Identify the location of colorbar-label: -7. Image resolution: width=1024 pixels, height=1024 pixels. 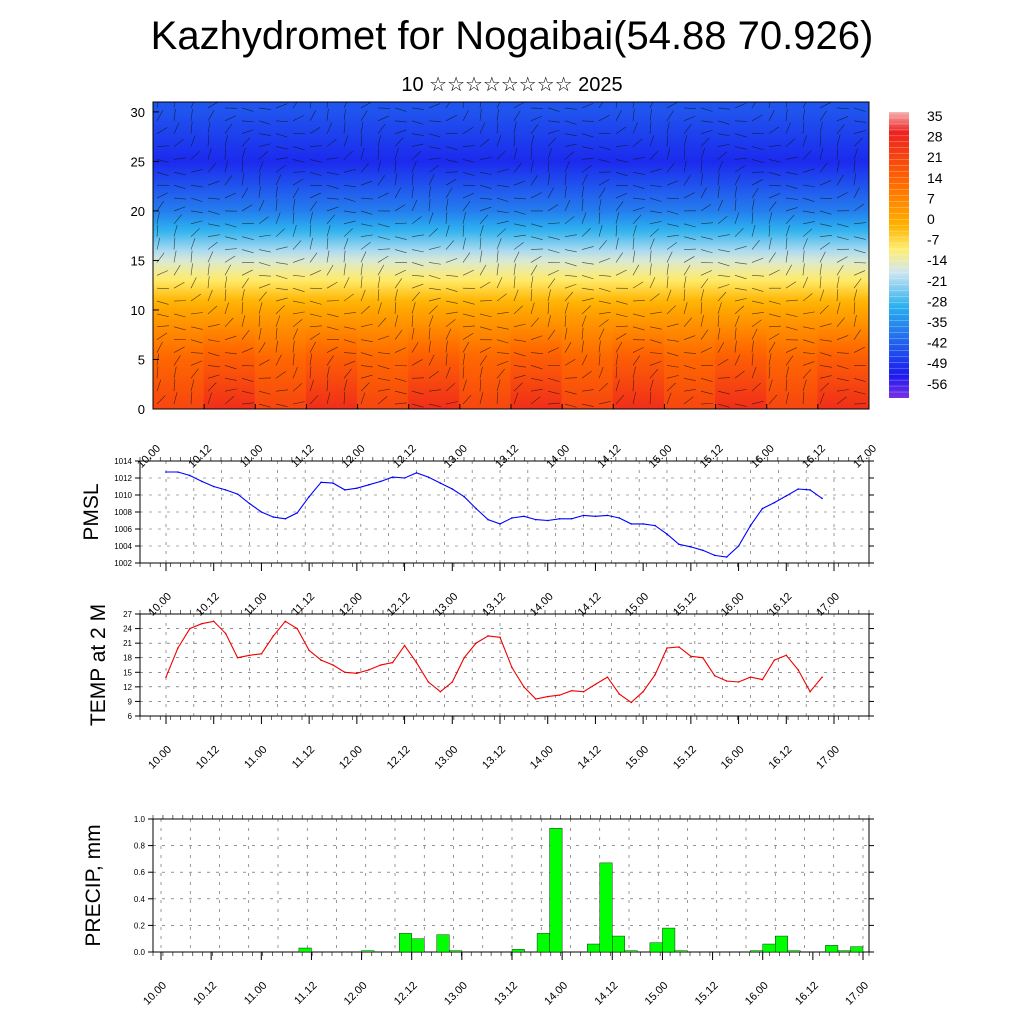
(933, 240).